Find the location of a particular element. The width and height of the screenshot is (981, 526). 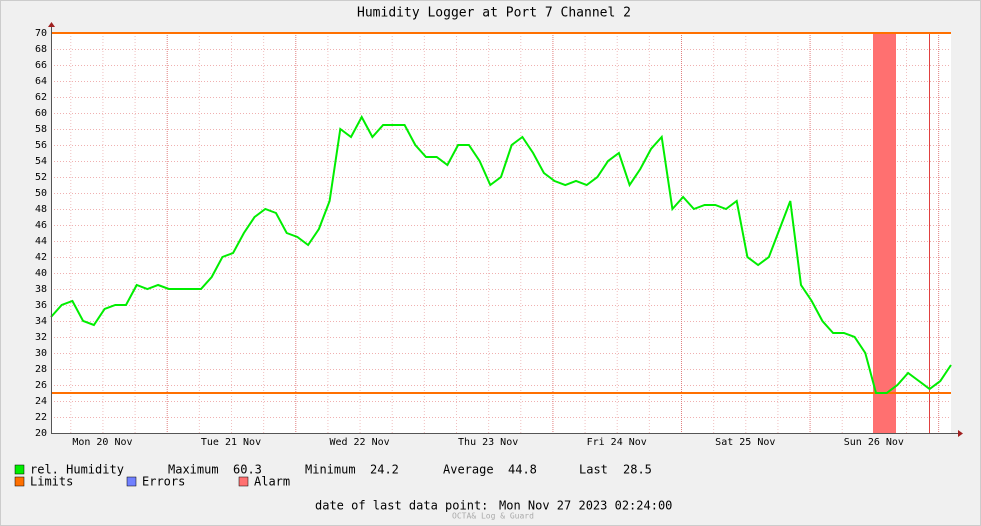

chart-title: Humidity Logger at Port 7 Channel 2 is located at coordinates (494, 13).